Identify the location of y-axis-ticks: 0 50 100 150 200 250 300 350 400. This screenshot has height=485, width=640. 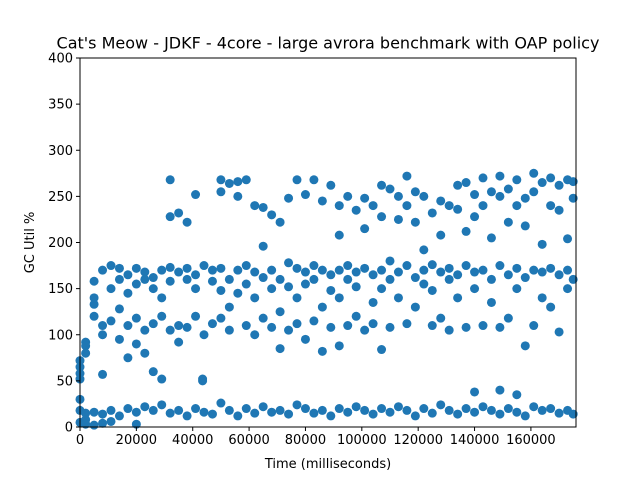
(64, 244).